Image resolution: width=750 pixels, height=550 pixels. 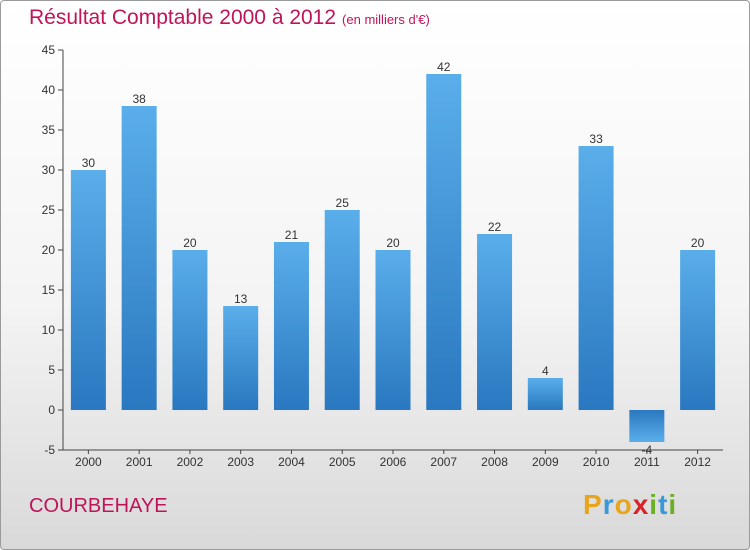 I want to click on y-tick-label: 20, so click(x=49, y=250).